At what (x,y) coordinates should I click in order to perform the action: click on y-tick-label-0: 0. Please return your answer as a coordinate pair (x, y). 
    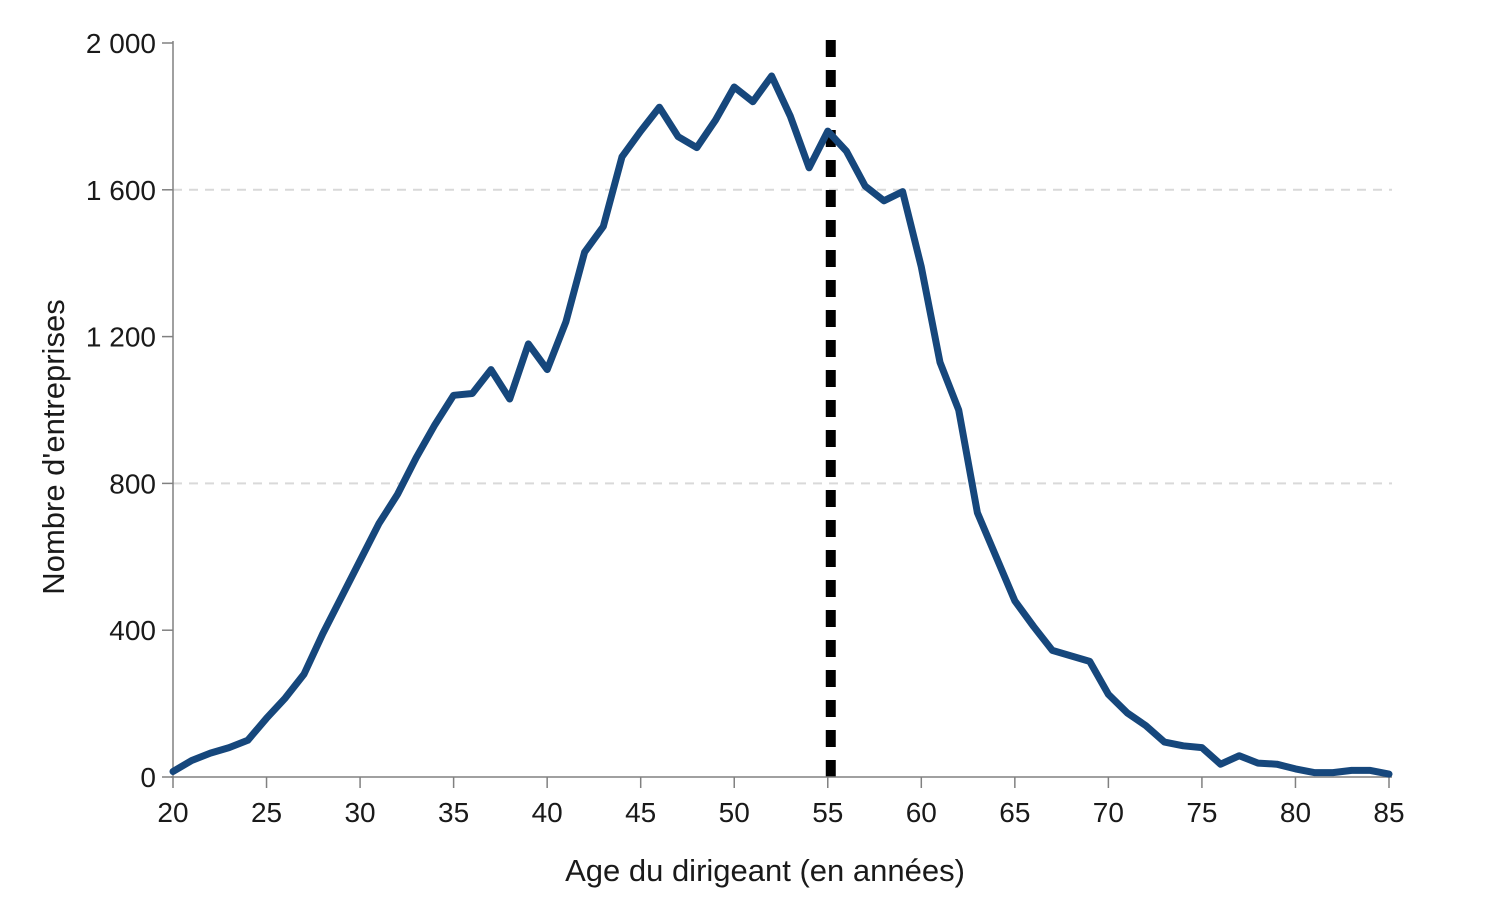
    Looking at the image, I should click on (148, 777).